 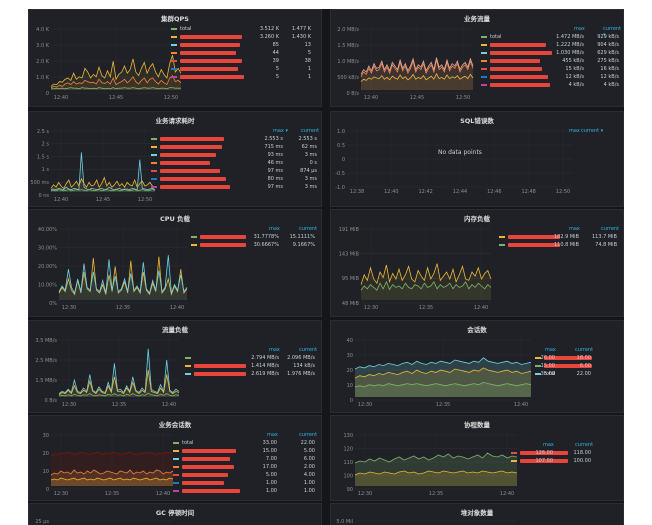 I want to click on legend-row: 17.00 2.00, so click(x=247, y=467).